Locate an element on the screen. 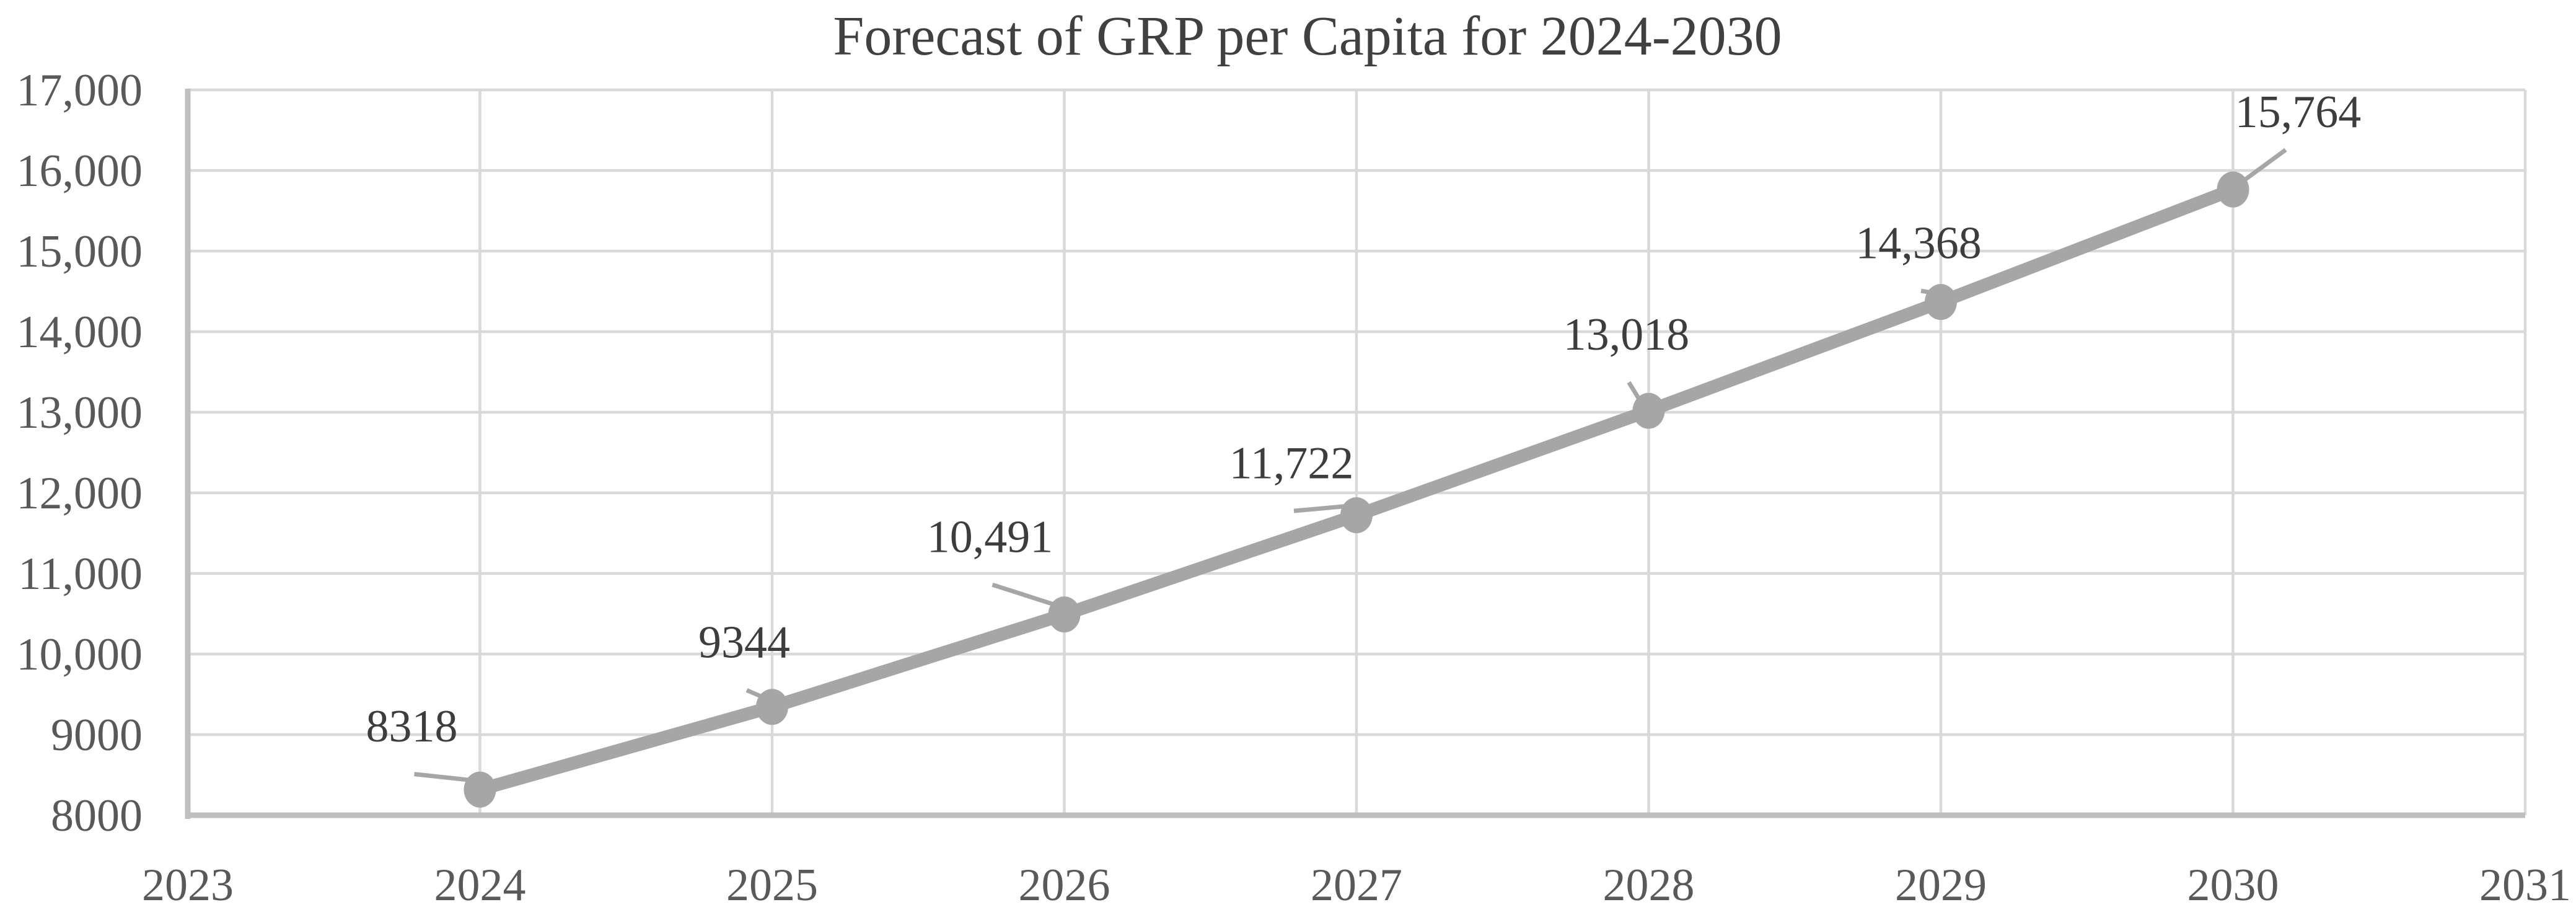 This screenshot has height=920, width=2576. data-label: 8318 is located at coordinates (412, 726).